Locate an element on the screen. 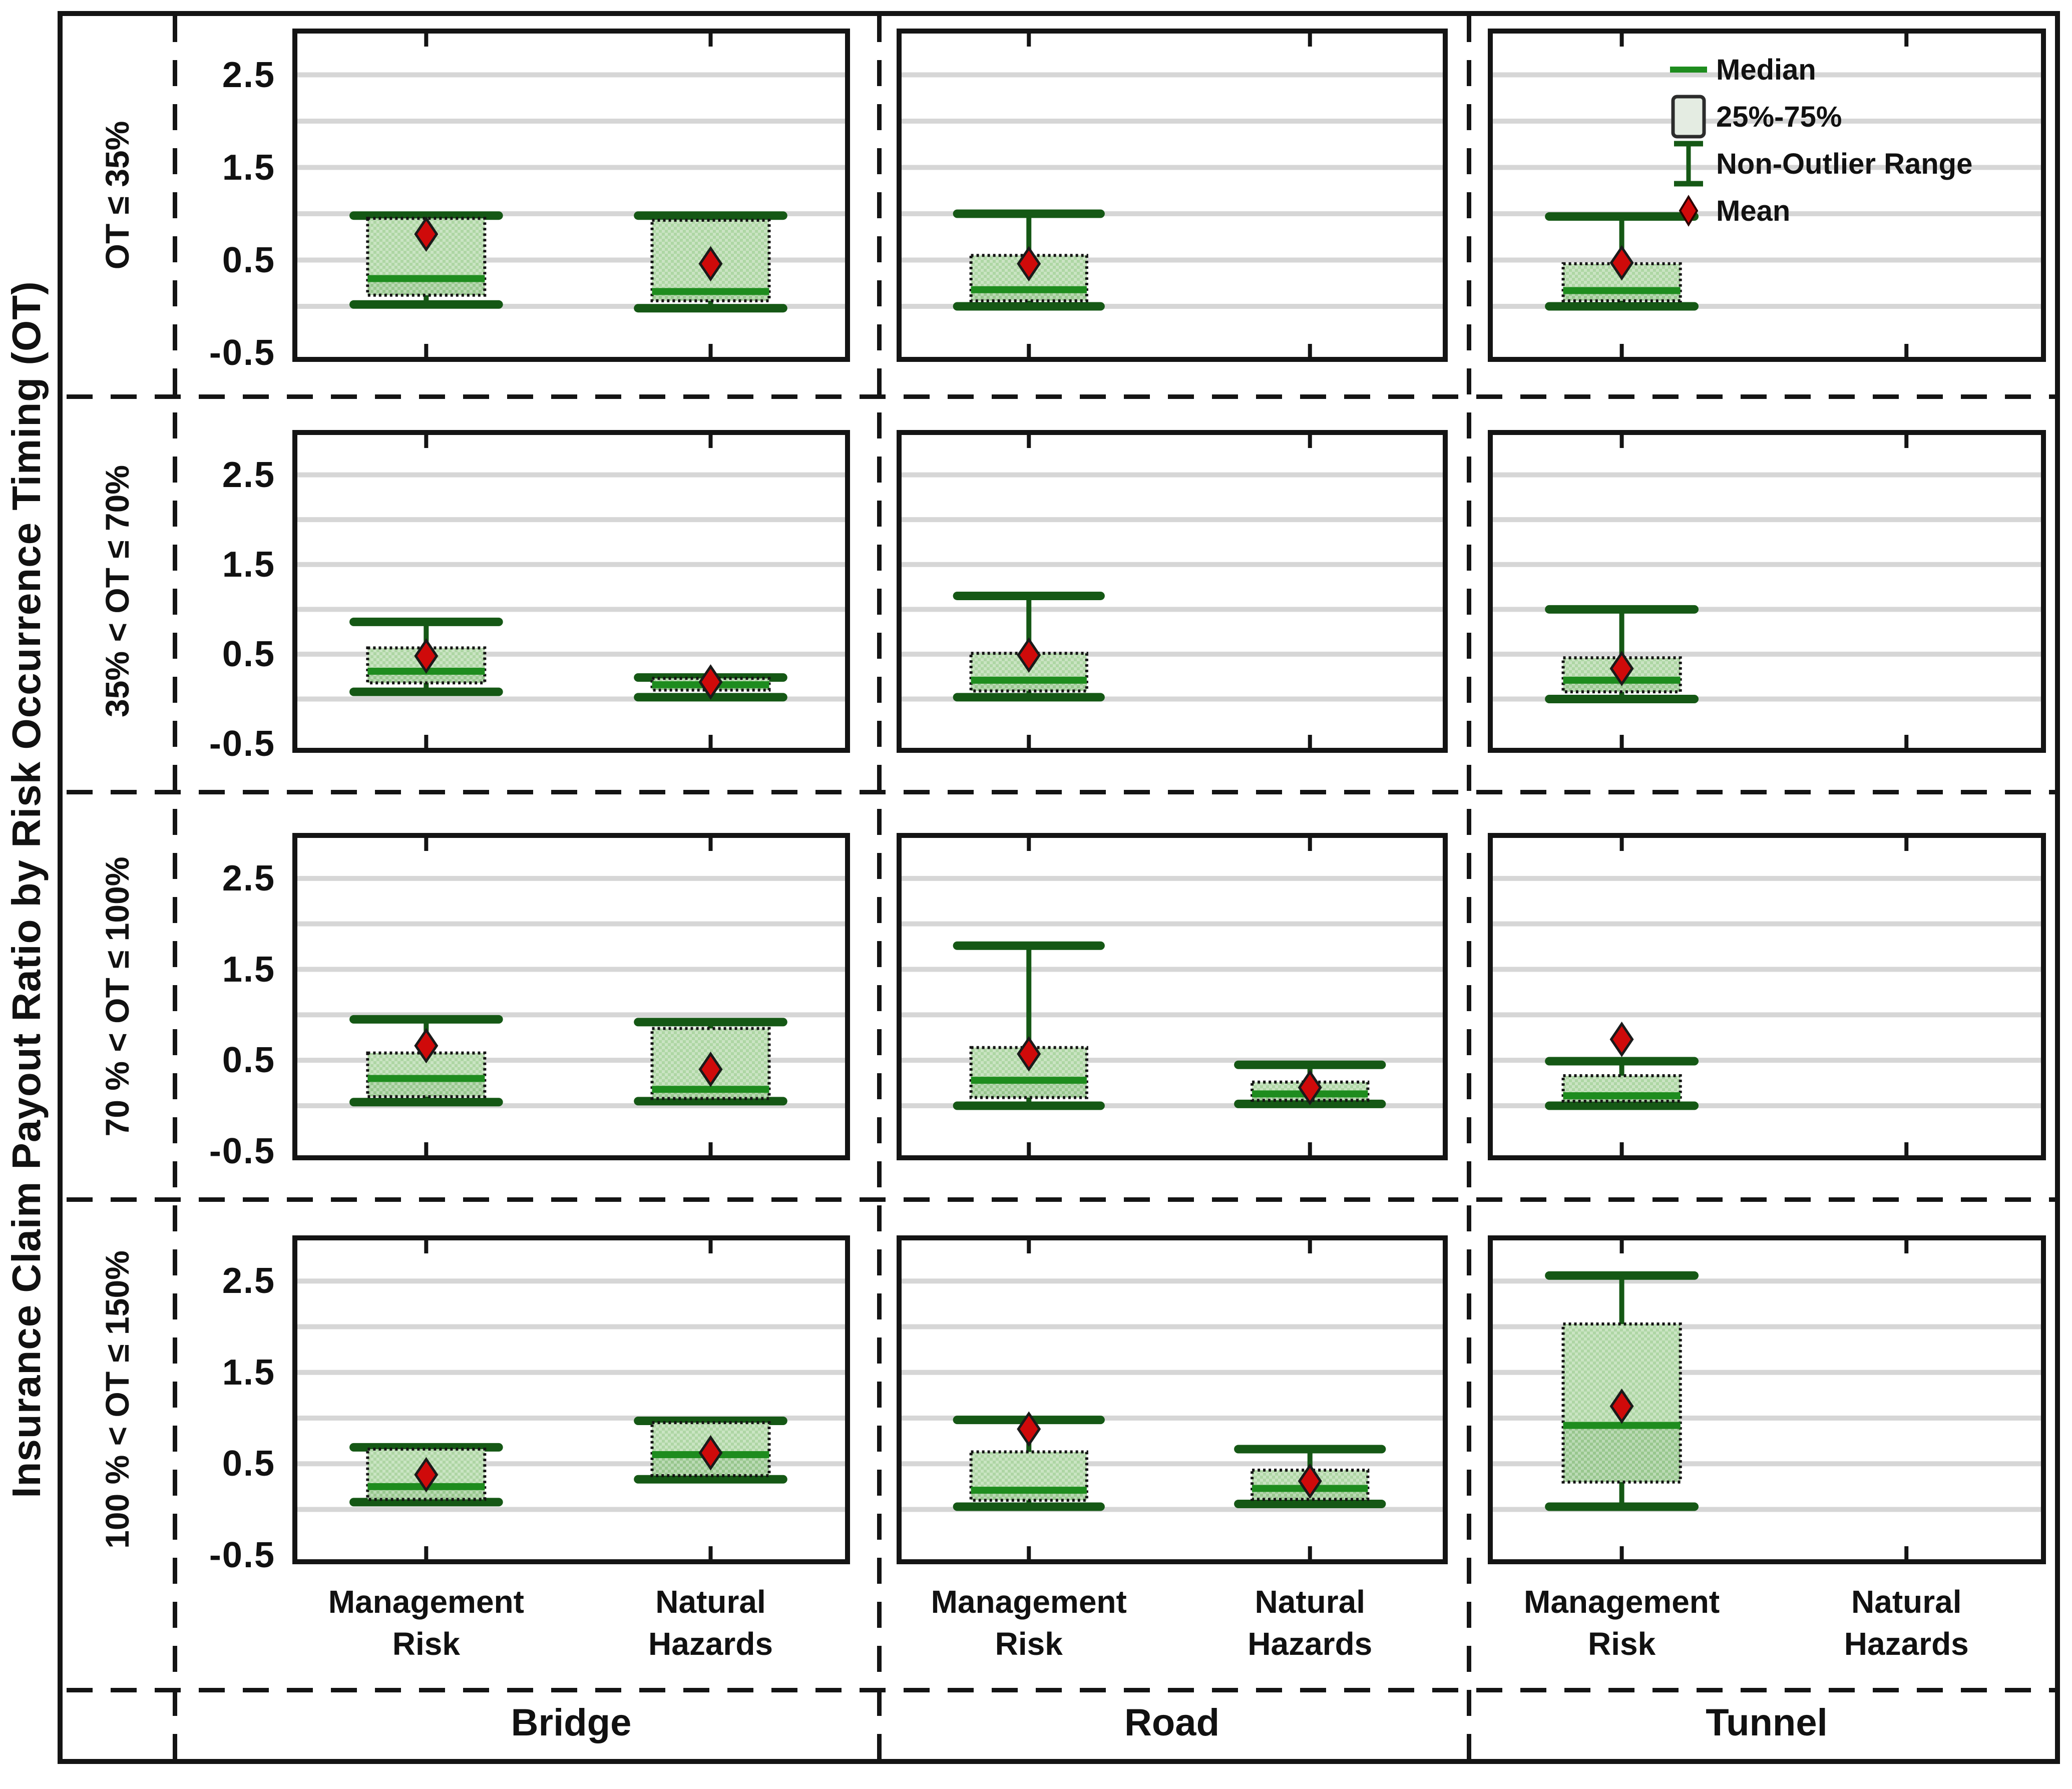 This screenshot has height=1789, width=2072. y-tick-label-row0: 2.5 is located at coordinates (249, 75).